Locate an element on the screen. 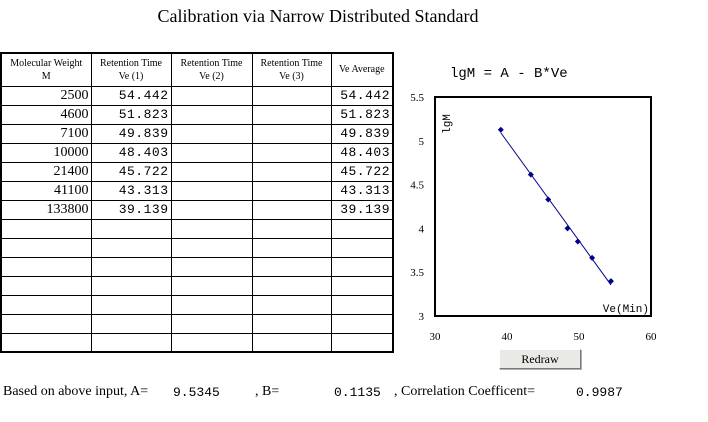 This screenshot has width=708, height=422. cell-ve-1: 54.442 is located at coordinates (131, 96).